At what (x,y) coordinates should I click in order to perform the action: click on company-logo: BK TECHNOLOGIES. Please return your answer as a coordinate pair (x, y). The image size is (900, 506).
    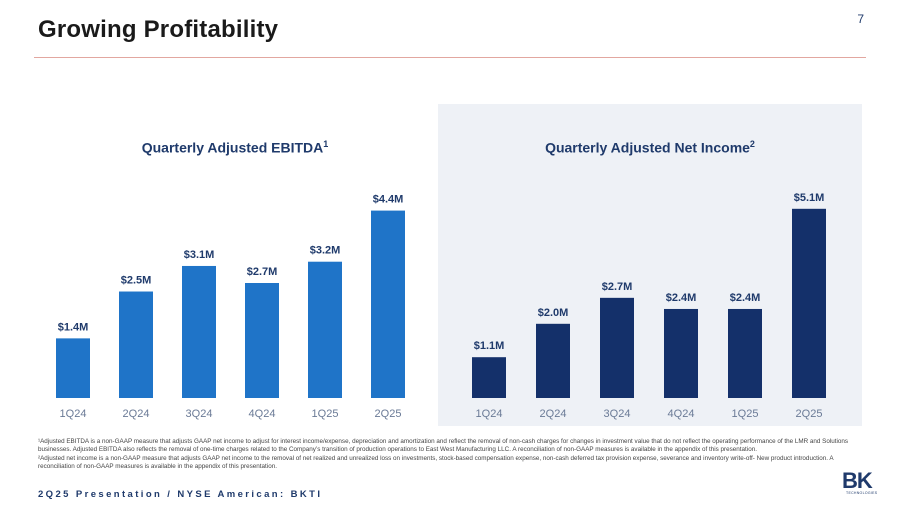
    Looking at the image, I should click on (862, 483).